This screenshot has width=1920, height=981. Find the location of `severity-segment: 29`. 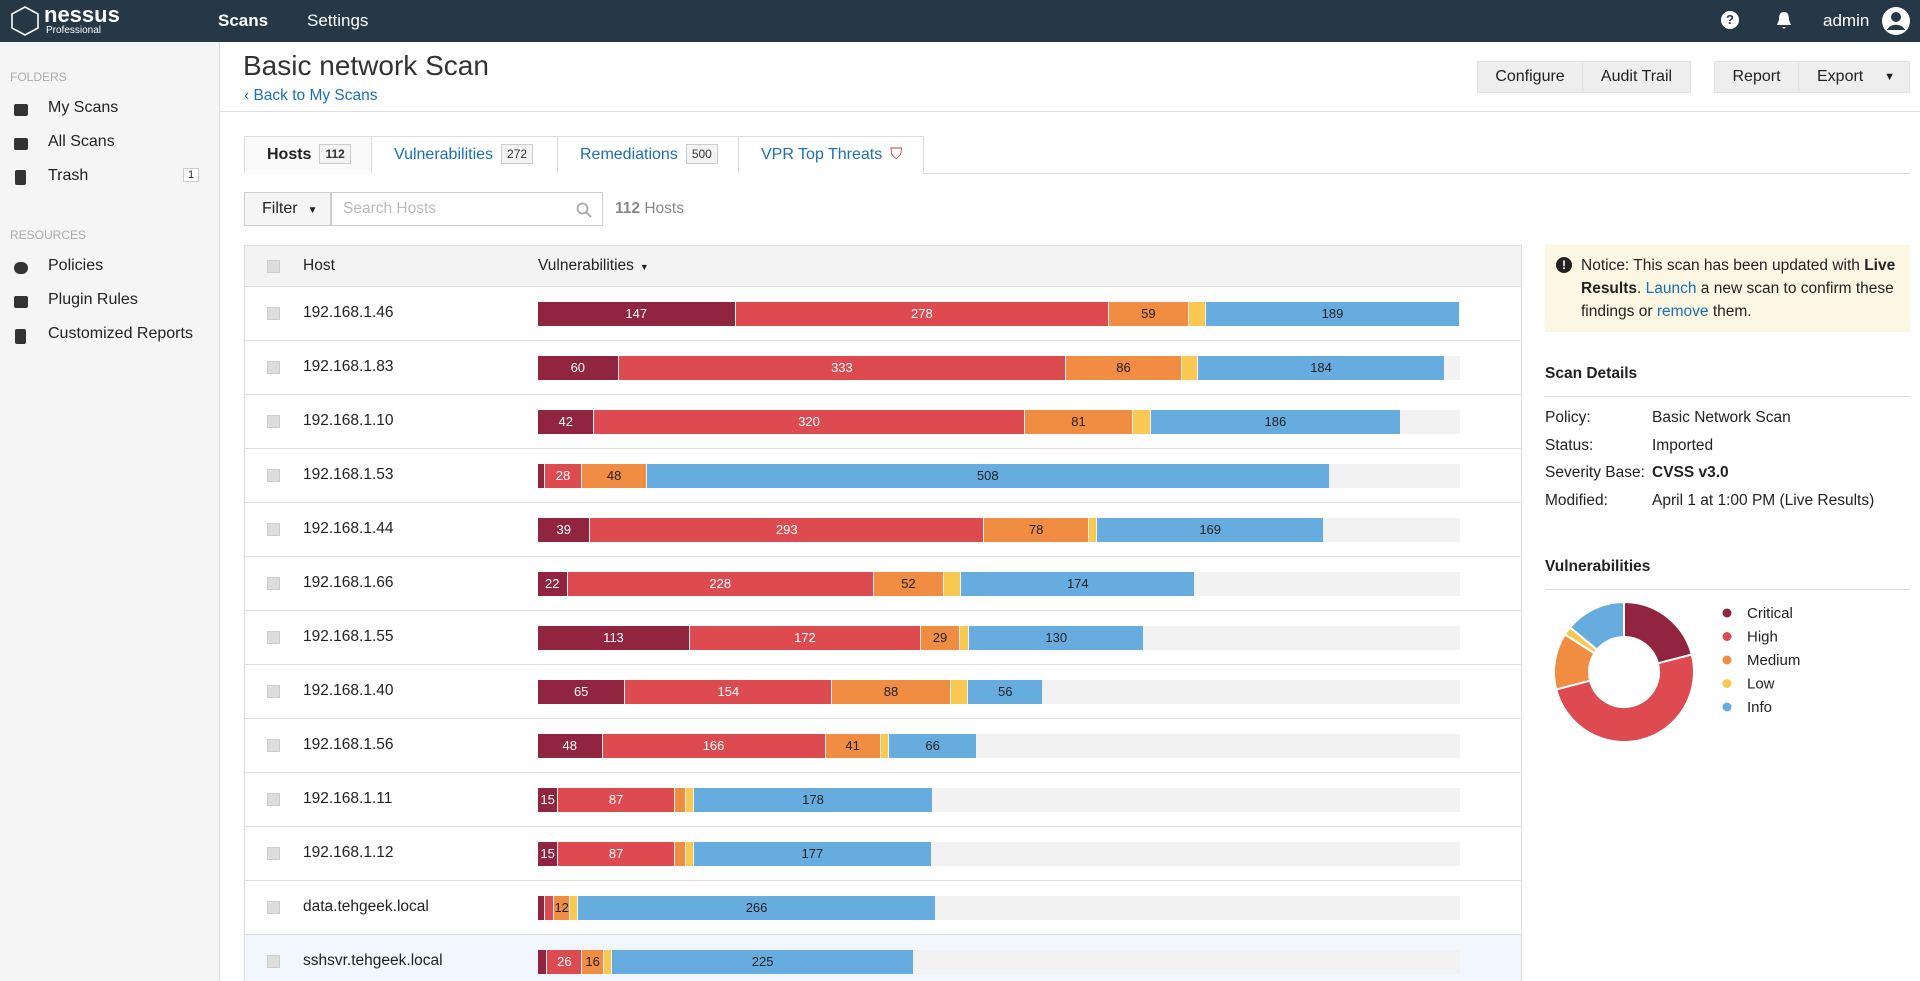

severity-segment: 29 is located at coordinates (940, 638).